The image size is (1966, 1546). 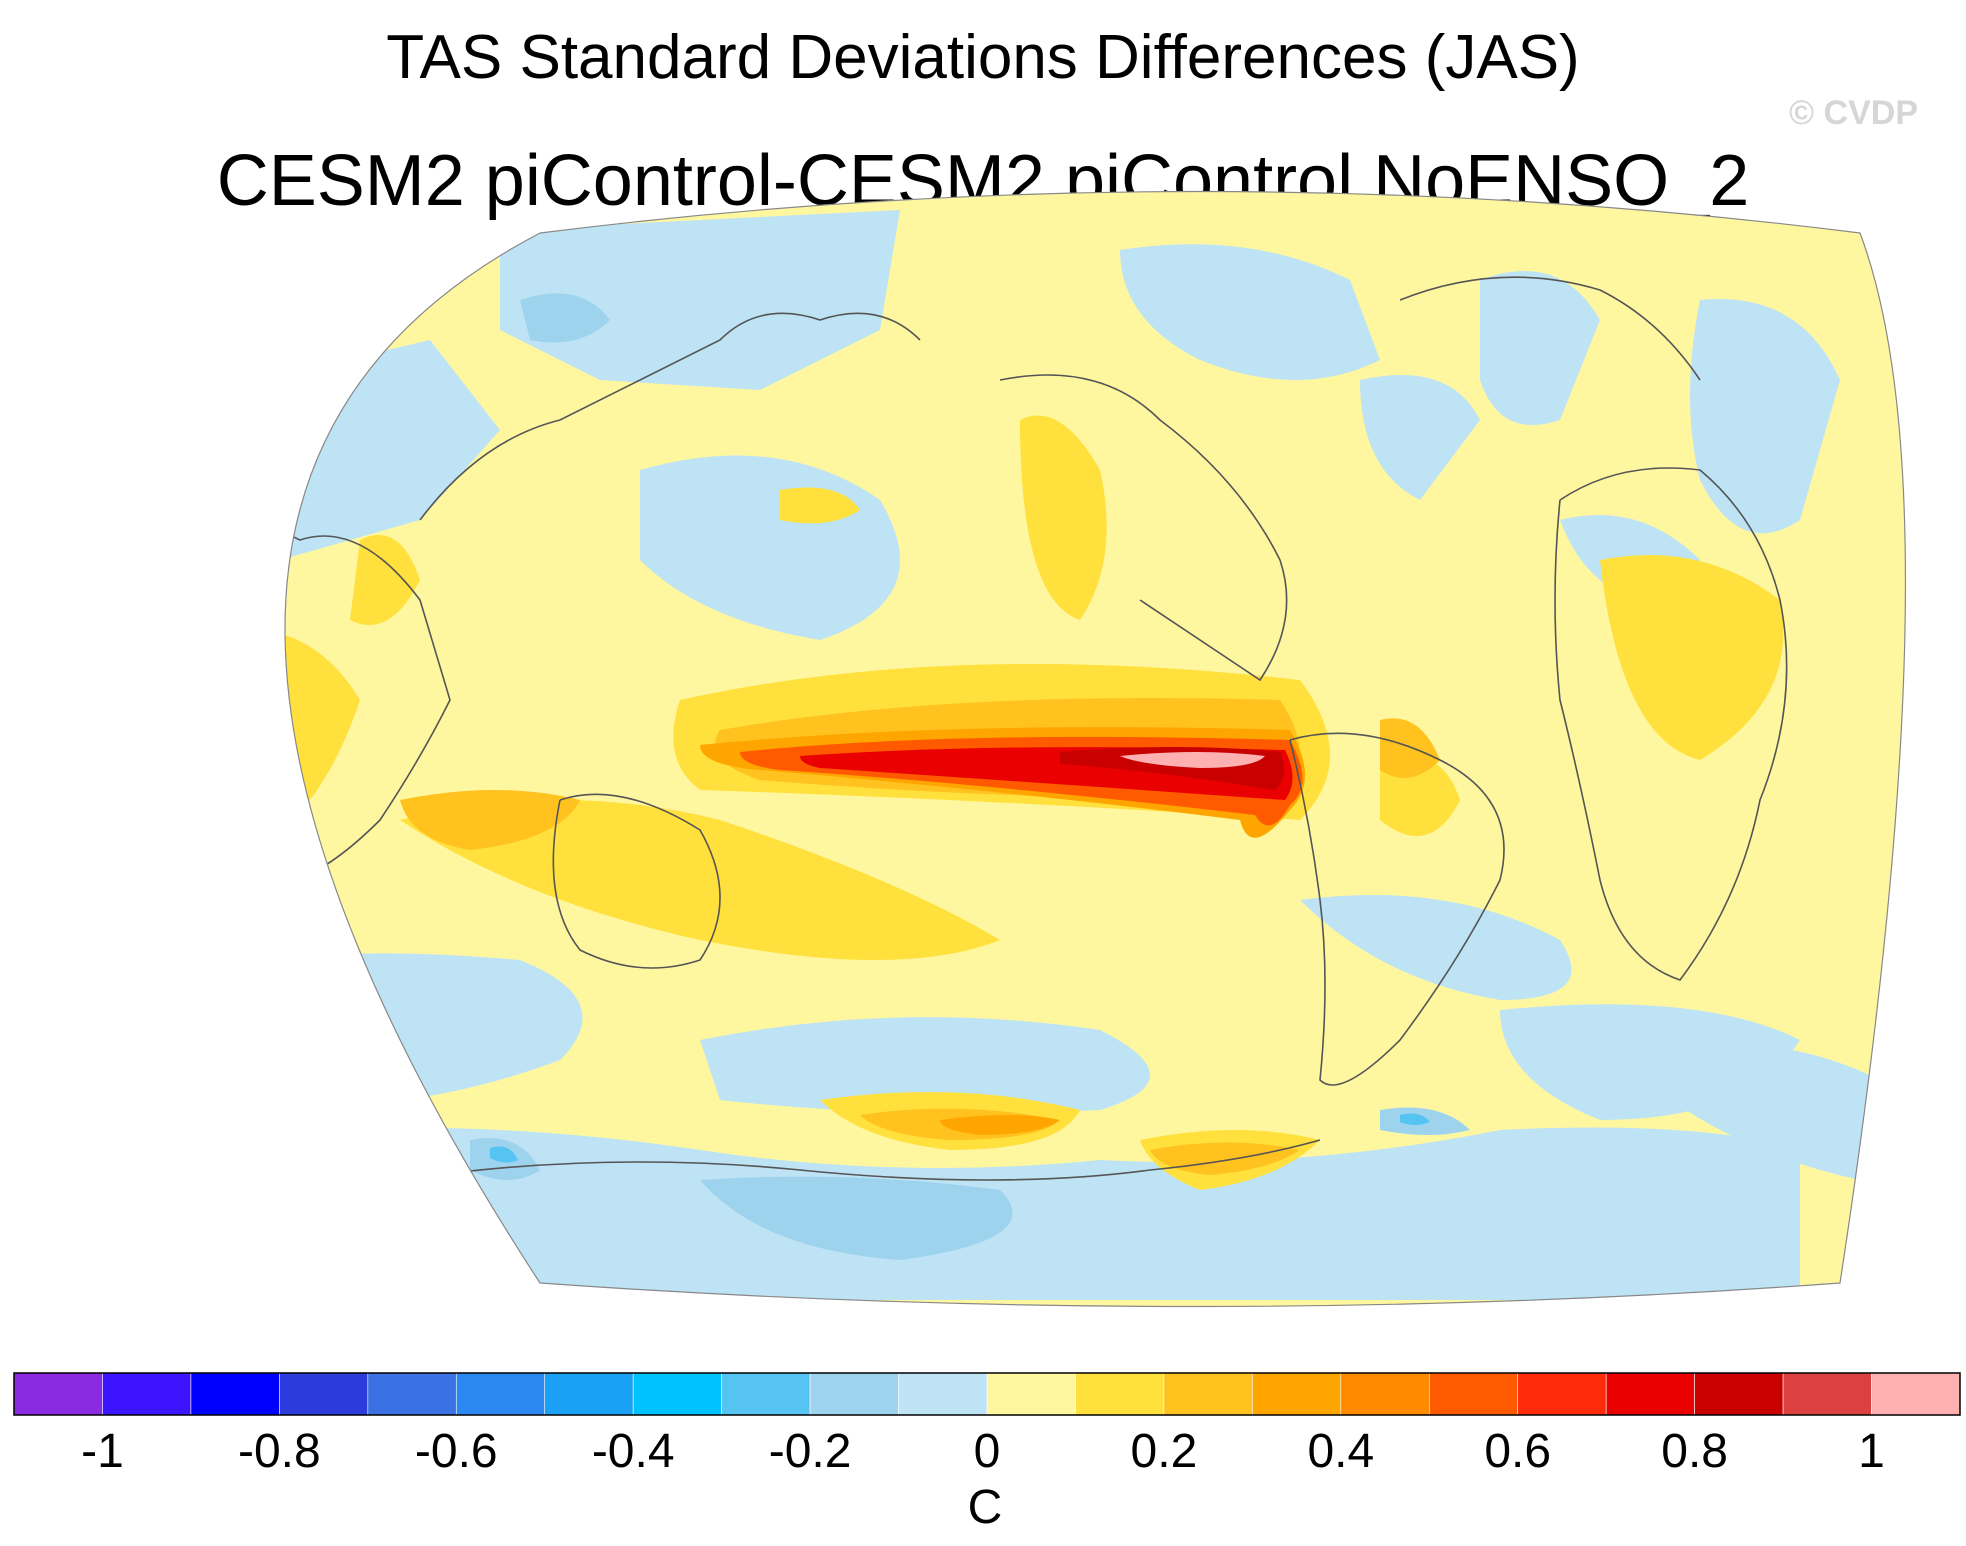 What do you see at coordinates (456, 1451) in the screenshot?
I see `colorbar-tick-label: -0.6` at bounding box center [456, 1451].